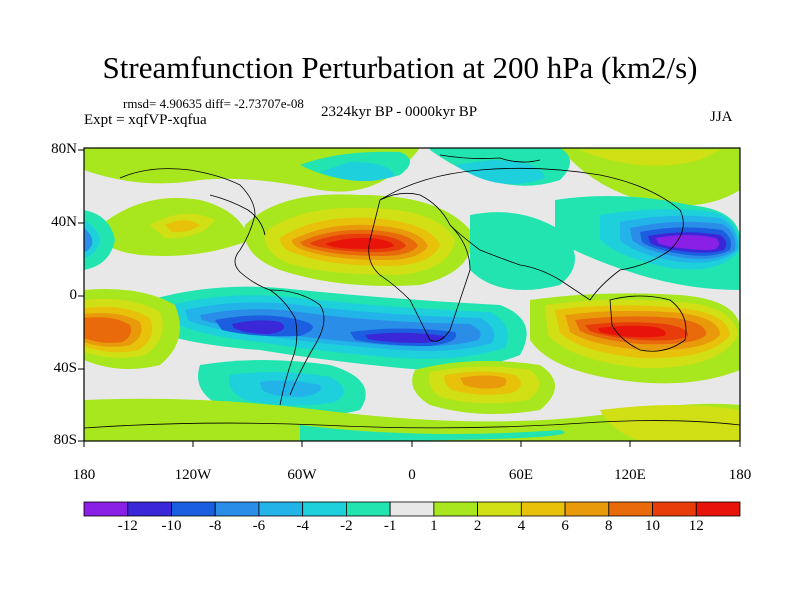 This screenshot has height=600, width=800. What do you see at coordinates (434, 526) in the screenshot?
I see `colorbar-label: 1` at bounding box center [434, 526].